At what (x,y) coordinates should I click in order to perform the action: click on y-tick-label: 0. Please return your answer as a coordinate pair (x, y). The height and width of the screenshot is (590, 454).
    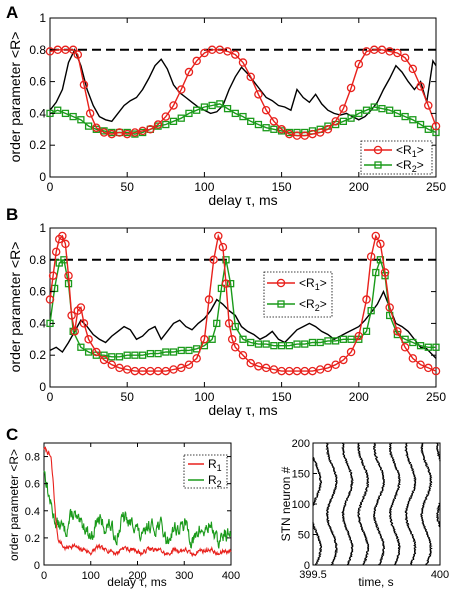
    Looking at the image, I should click on (42, 387).